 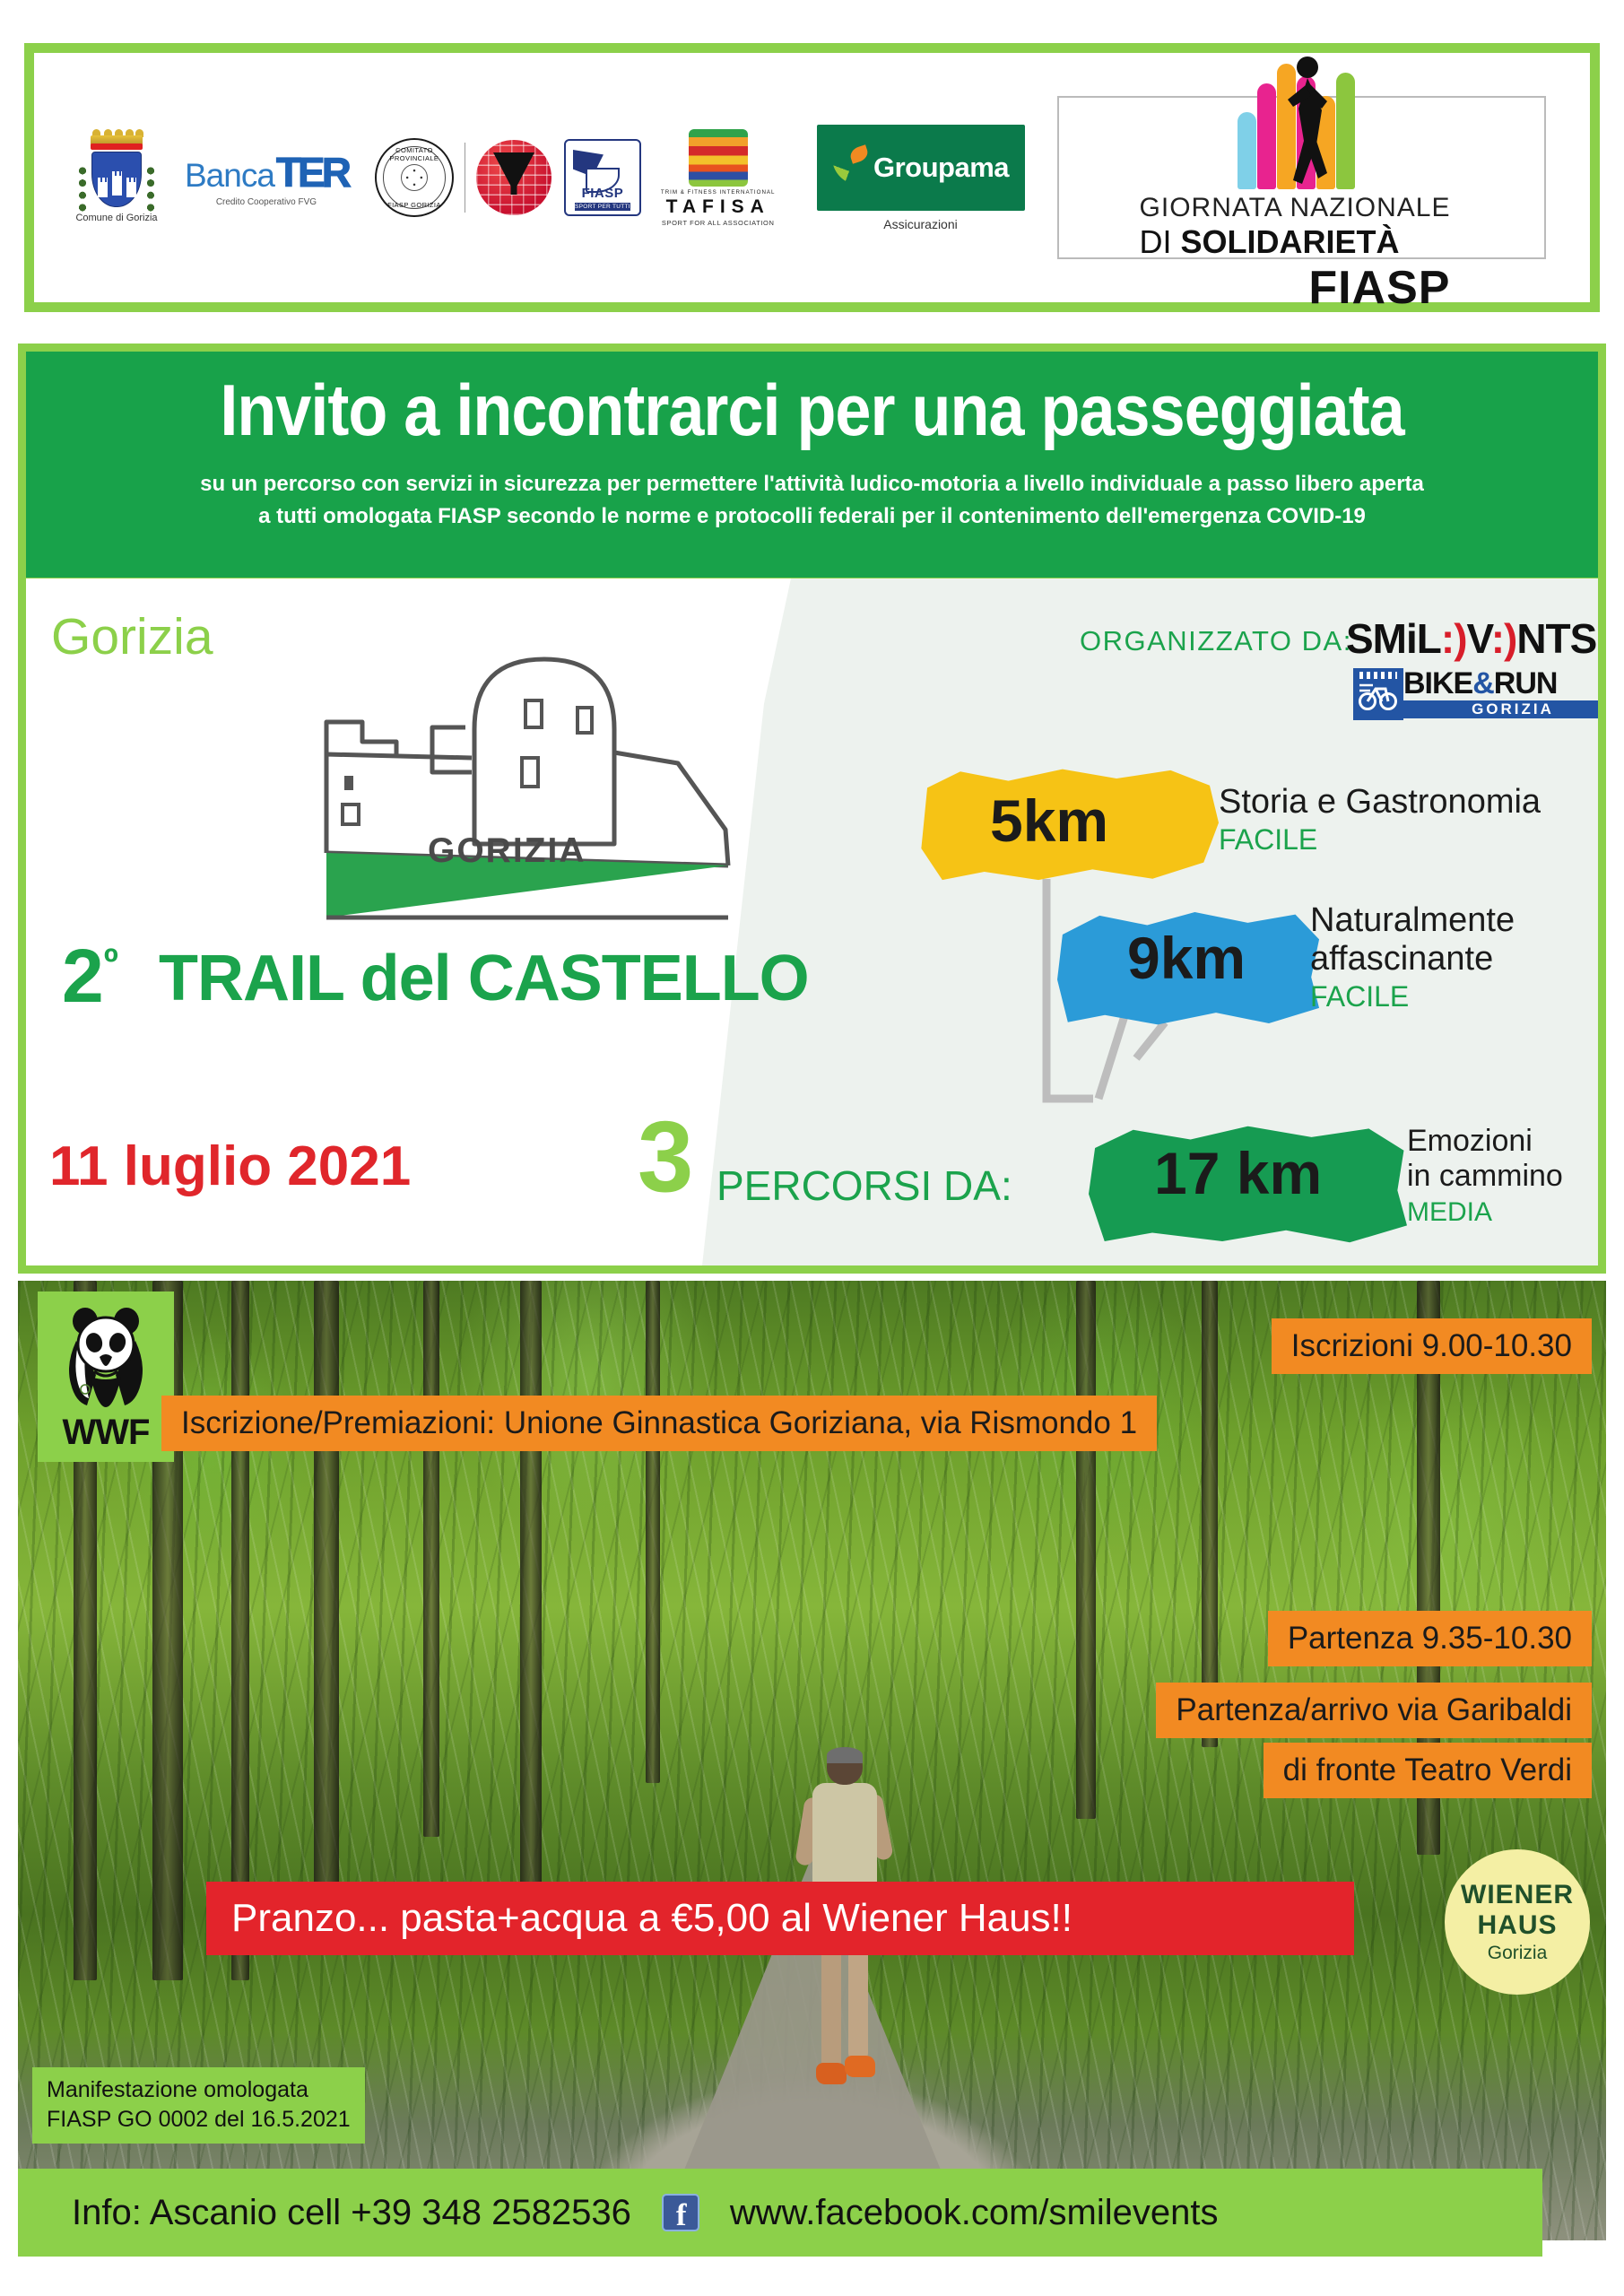 I want to click on wiener-line3: Gorizia, so click(x=1517, y=1953).